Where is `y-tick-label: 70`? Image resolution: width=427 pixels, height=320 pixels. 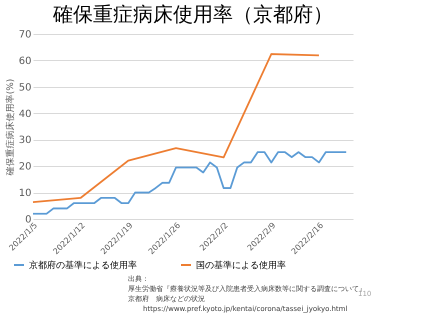
y-tick-label: 70 is located at coordinates (25, 35).